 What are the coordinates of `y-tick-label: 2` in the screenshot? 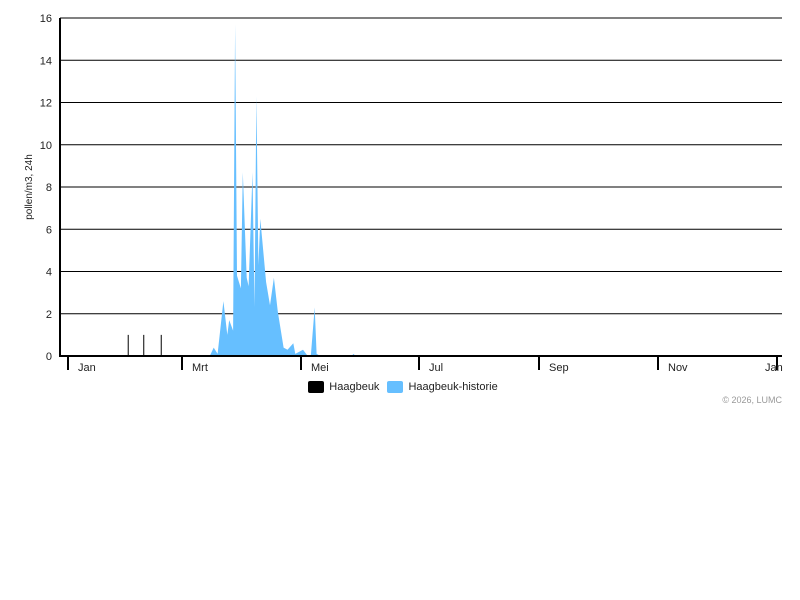 It's located at (49, 315).